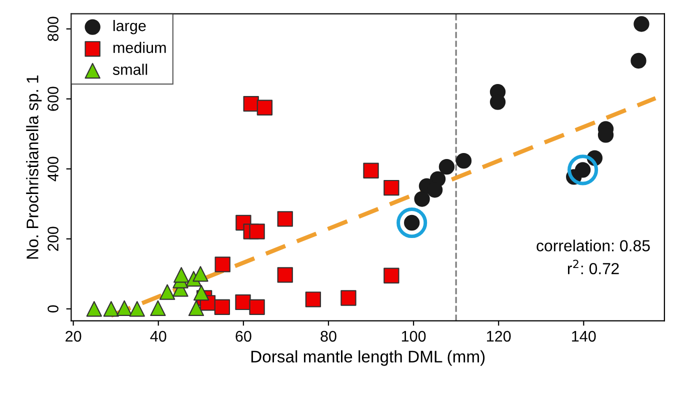 Image resolution: width=678 pixels, height=396 pixels. I want to click on y-tick-label: 200, so click(53, 238).